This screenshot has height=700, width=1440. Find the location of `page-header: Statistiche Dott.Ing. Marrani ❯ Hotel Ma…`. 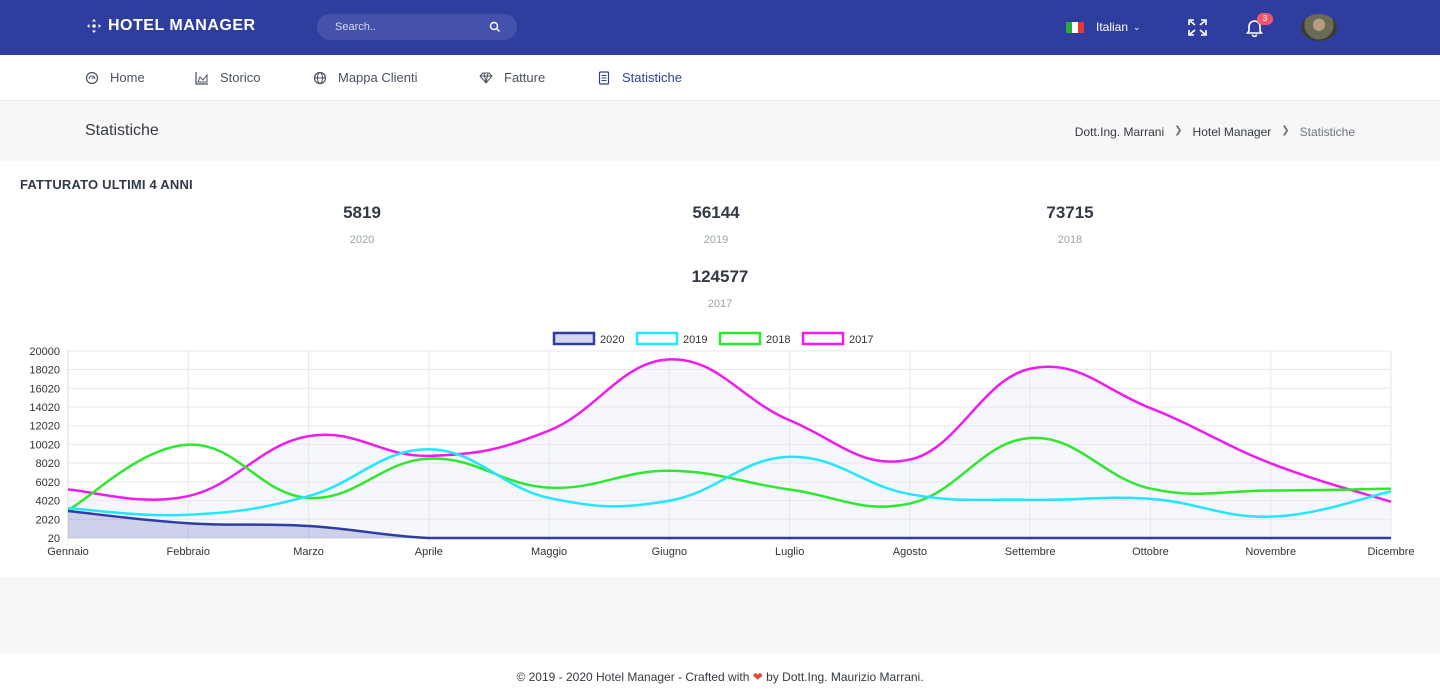

page-header: Statistiche Dott.Ing. Marrani ❯ Hotel Ma… is located at coordinates (720, 131).